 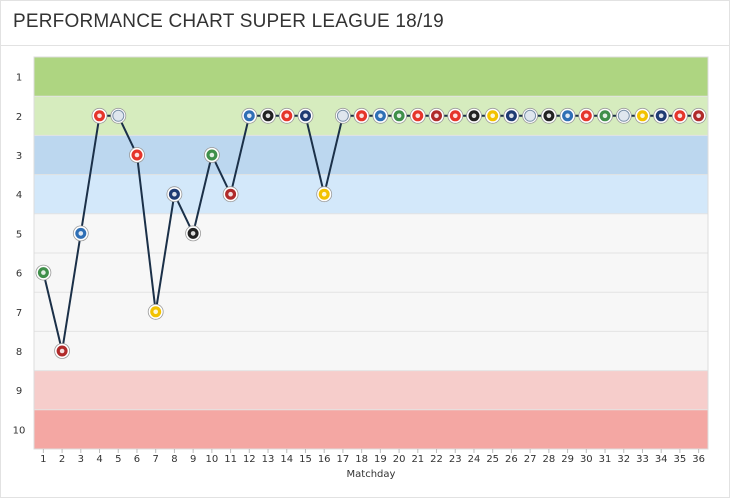 I want to click on x-tick-label: 25, so click(x=492, y=459).